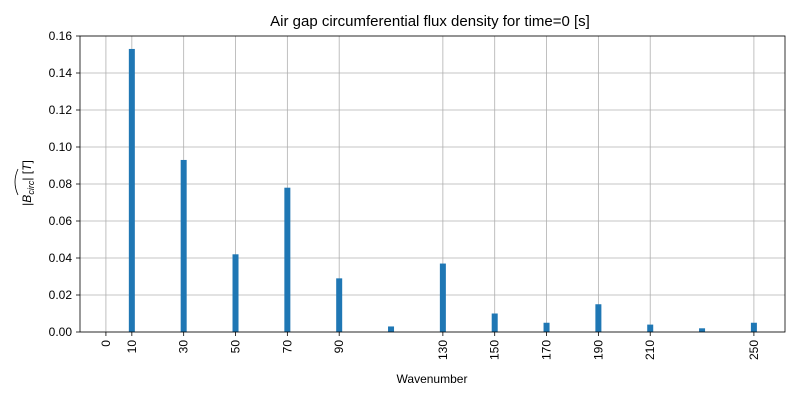 This screenshot has width=800, height=400. I want to click on y-axis-label: |Bcirc| [T], so click(28, 183).